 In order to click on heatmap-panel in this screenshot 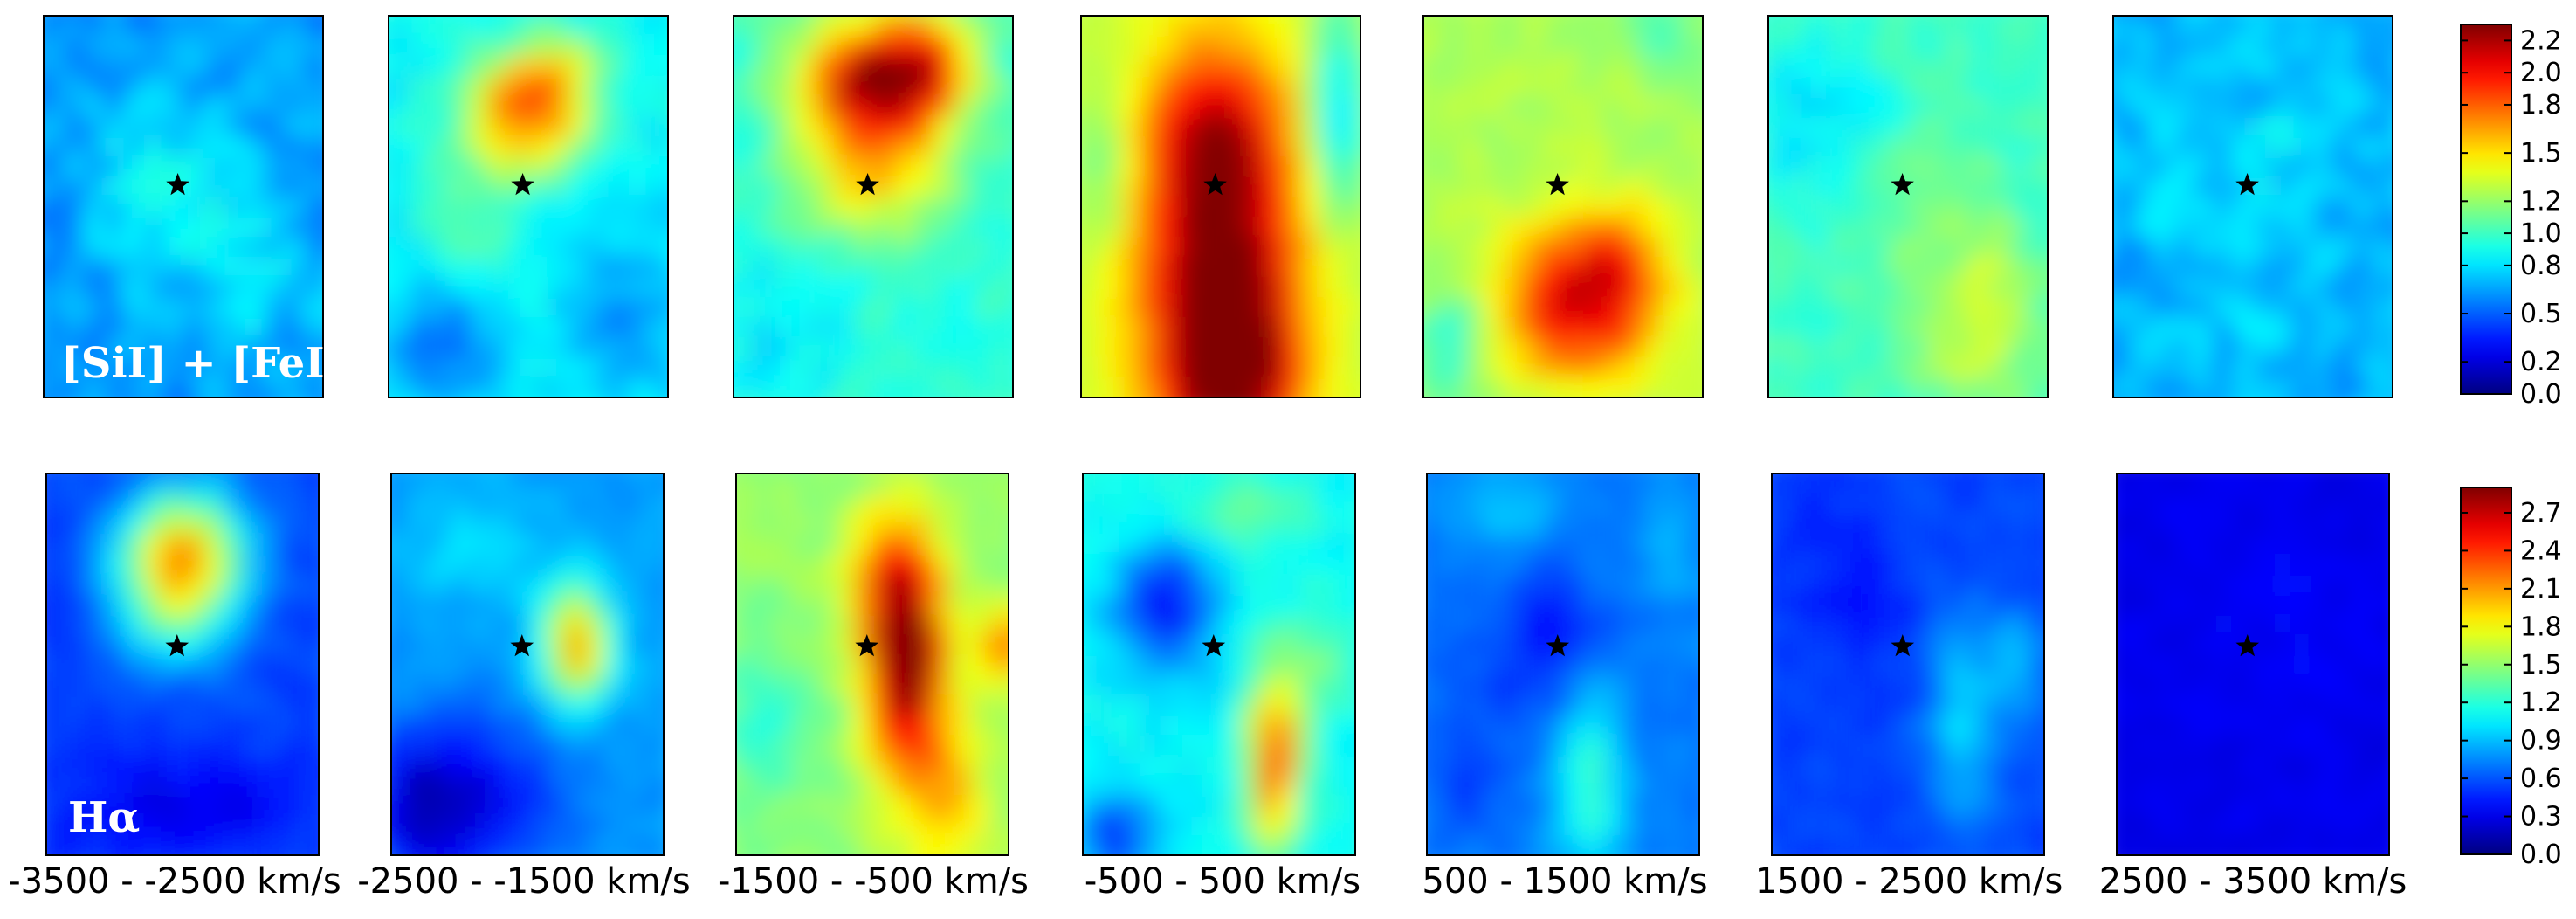, I will do `click(183, 206)`.